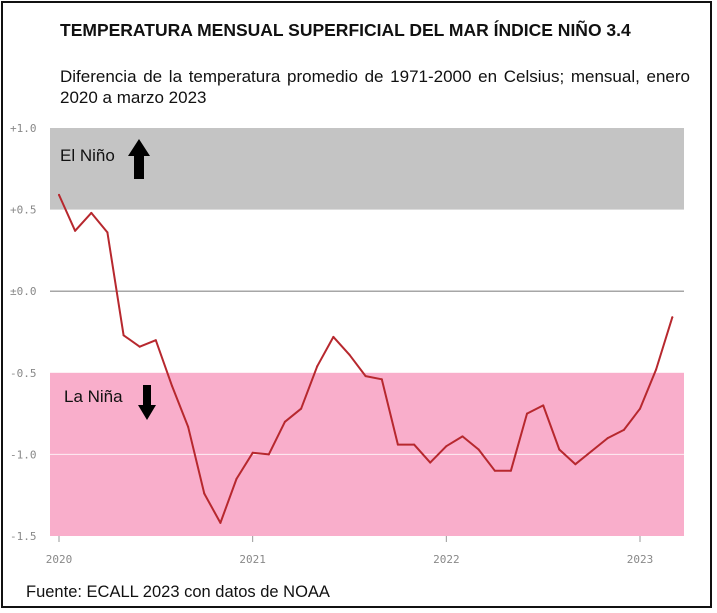 The height and width of the screenshot is (613, 717). Describe the element at coordinates (23, 373) in the screenshot. I see `y-tick-label: -0.5` at that location.